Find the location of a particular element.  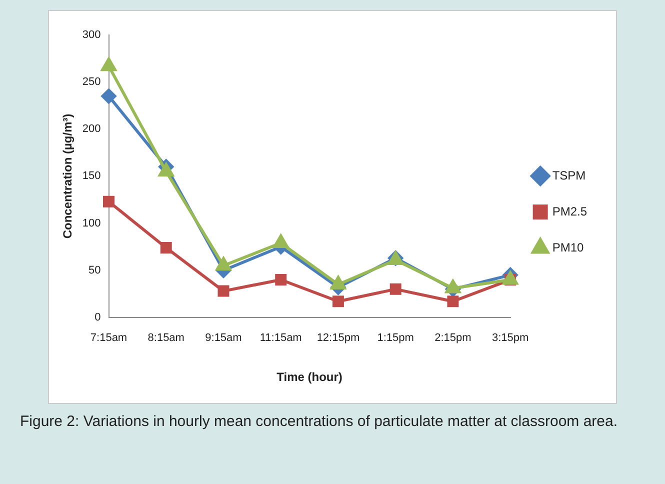

caption: Figure 2: Variations in hourly mean concentrations of particulate matter at classroom area. is located at coordinates (319, 422).